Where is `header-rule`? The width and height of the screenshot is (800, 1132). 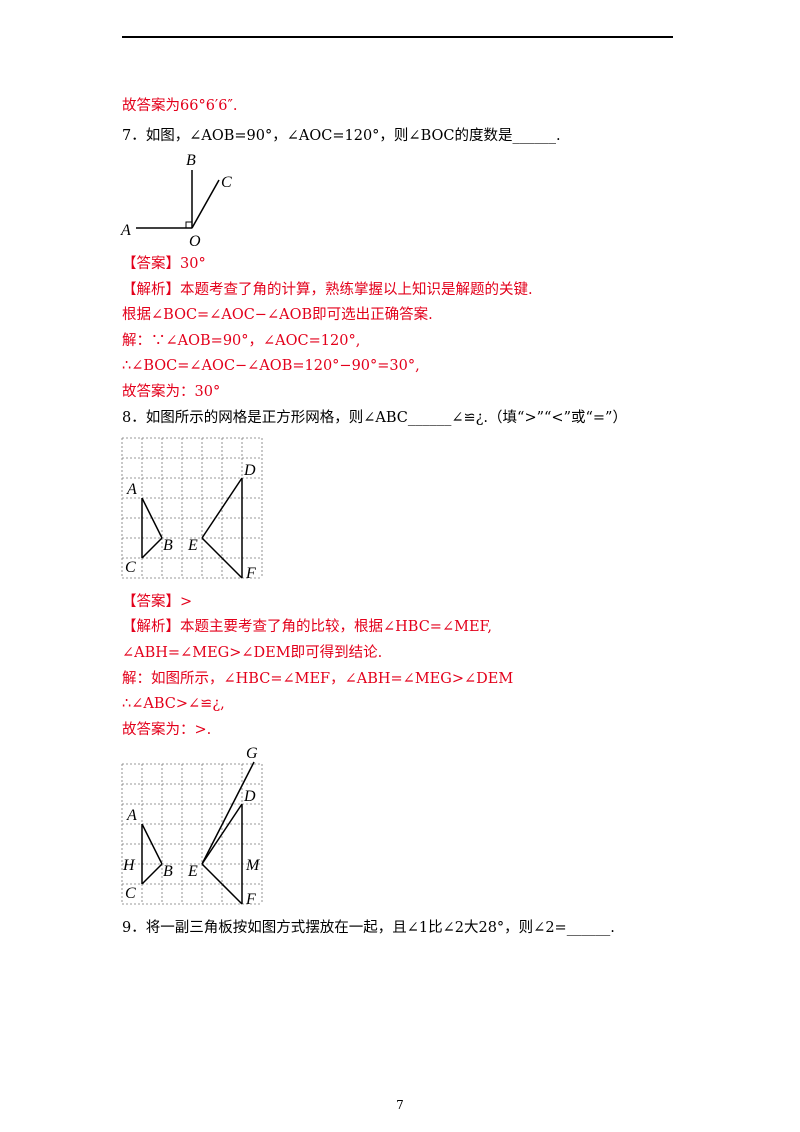
header-rule is located at coordinates (397, 37).